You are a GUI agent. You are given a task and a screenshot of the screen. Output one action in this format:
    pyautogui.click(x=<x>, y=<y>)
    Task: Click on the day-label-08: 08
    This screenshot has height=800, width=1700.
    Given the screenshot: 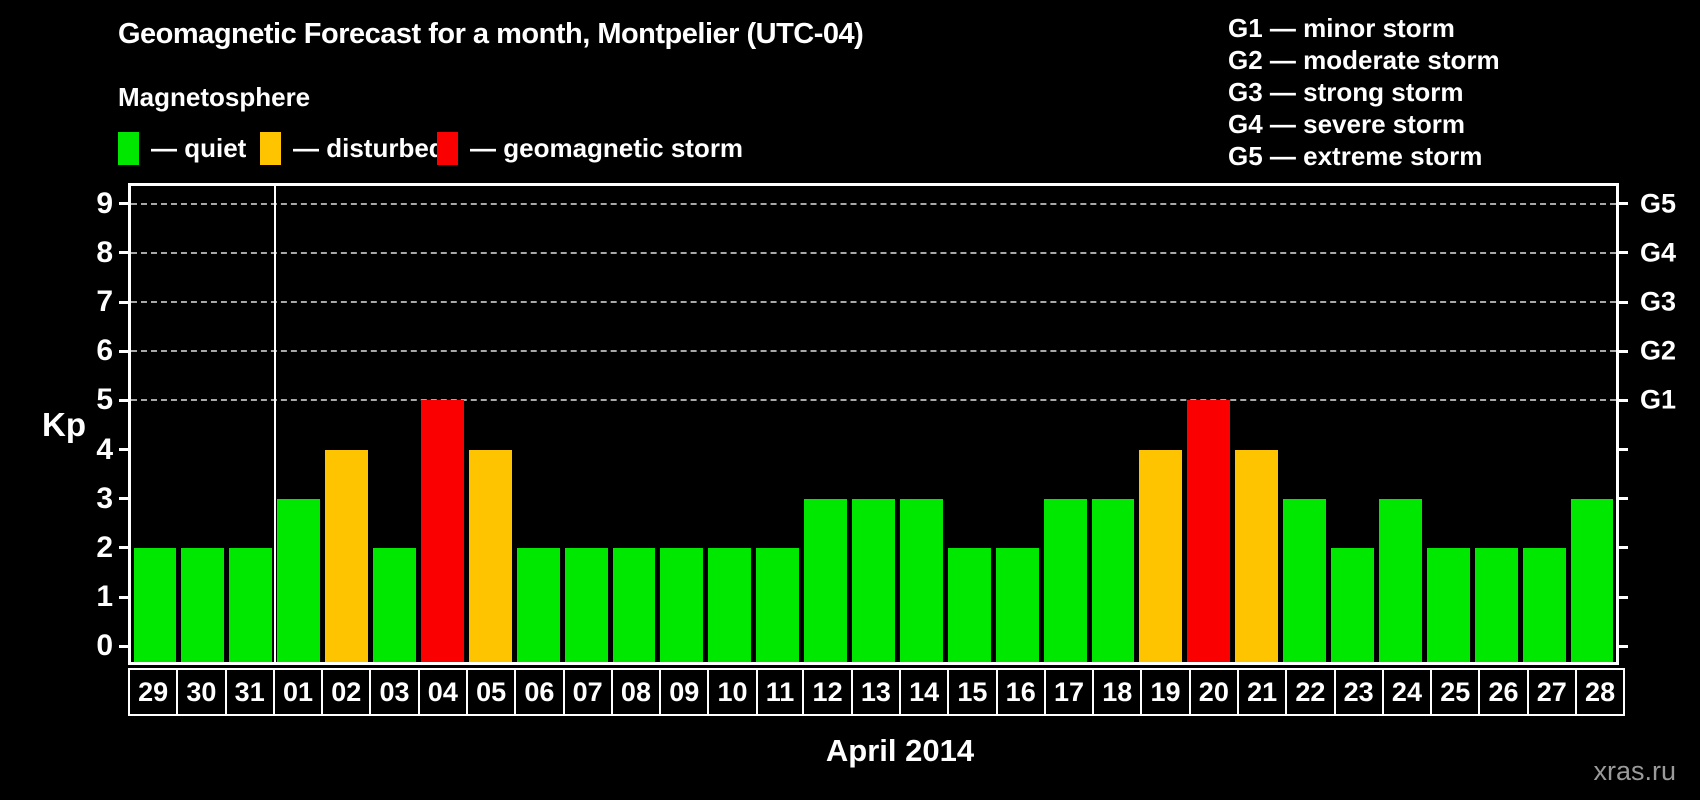 What is the action you would take?
    pyautogui.click(x=636, y=692)
    